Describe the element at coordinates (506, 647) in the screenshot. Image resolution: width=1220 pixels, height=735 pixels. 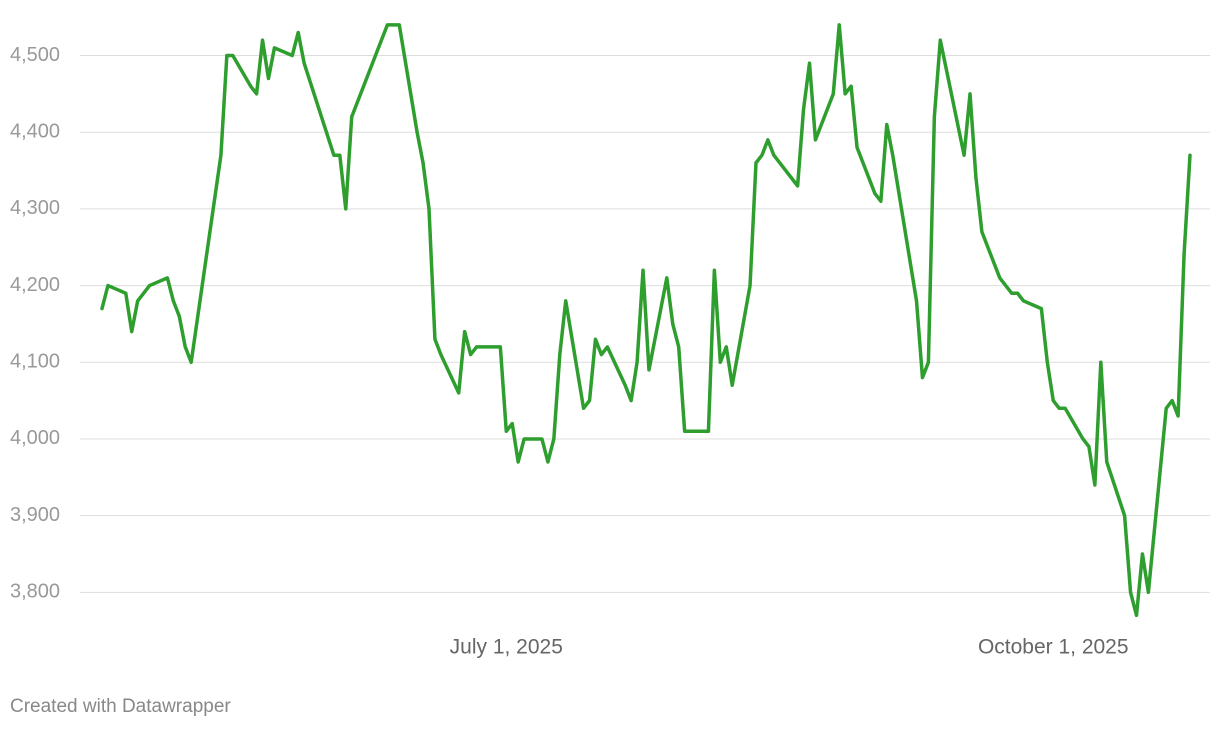
I see `x-tick-label: July 1, 2025` at that location.